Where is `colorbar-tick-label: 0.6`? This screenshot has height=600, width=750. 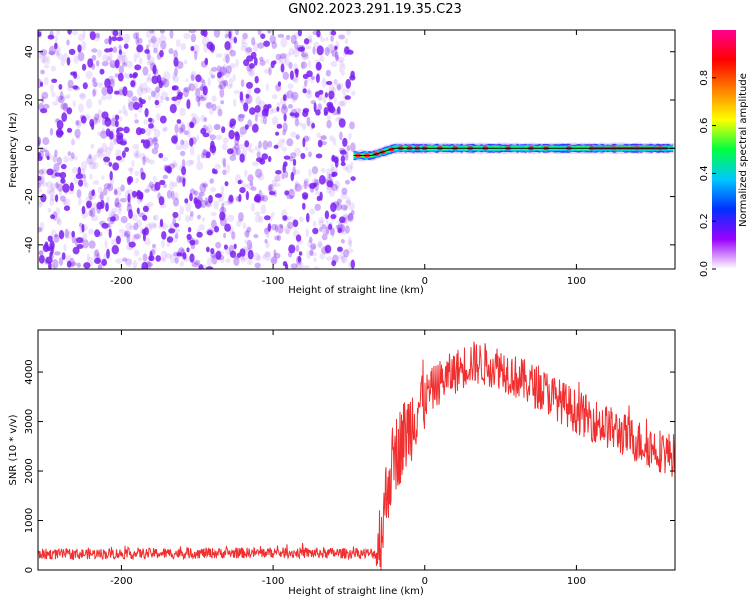
colorbar-tick-label: 0.6 is located at coordinates (704, 126).